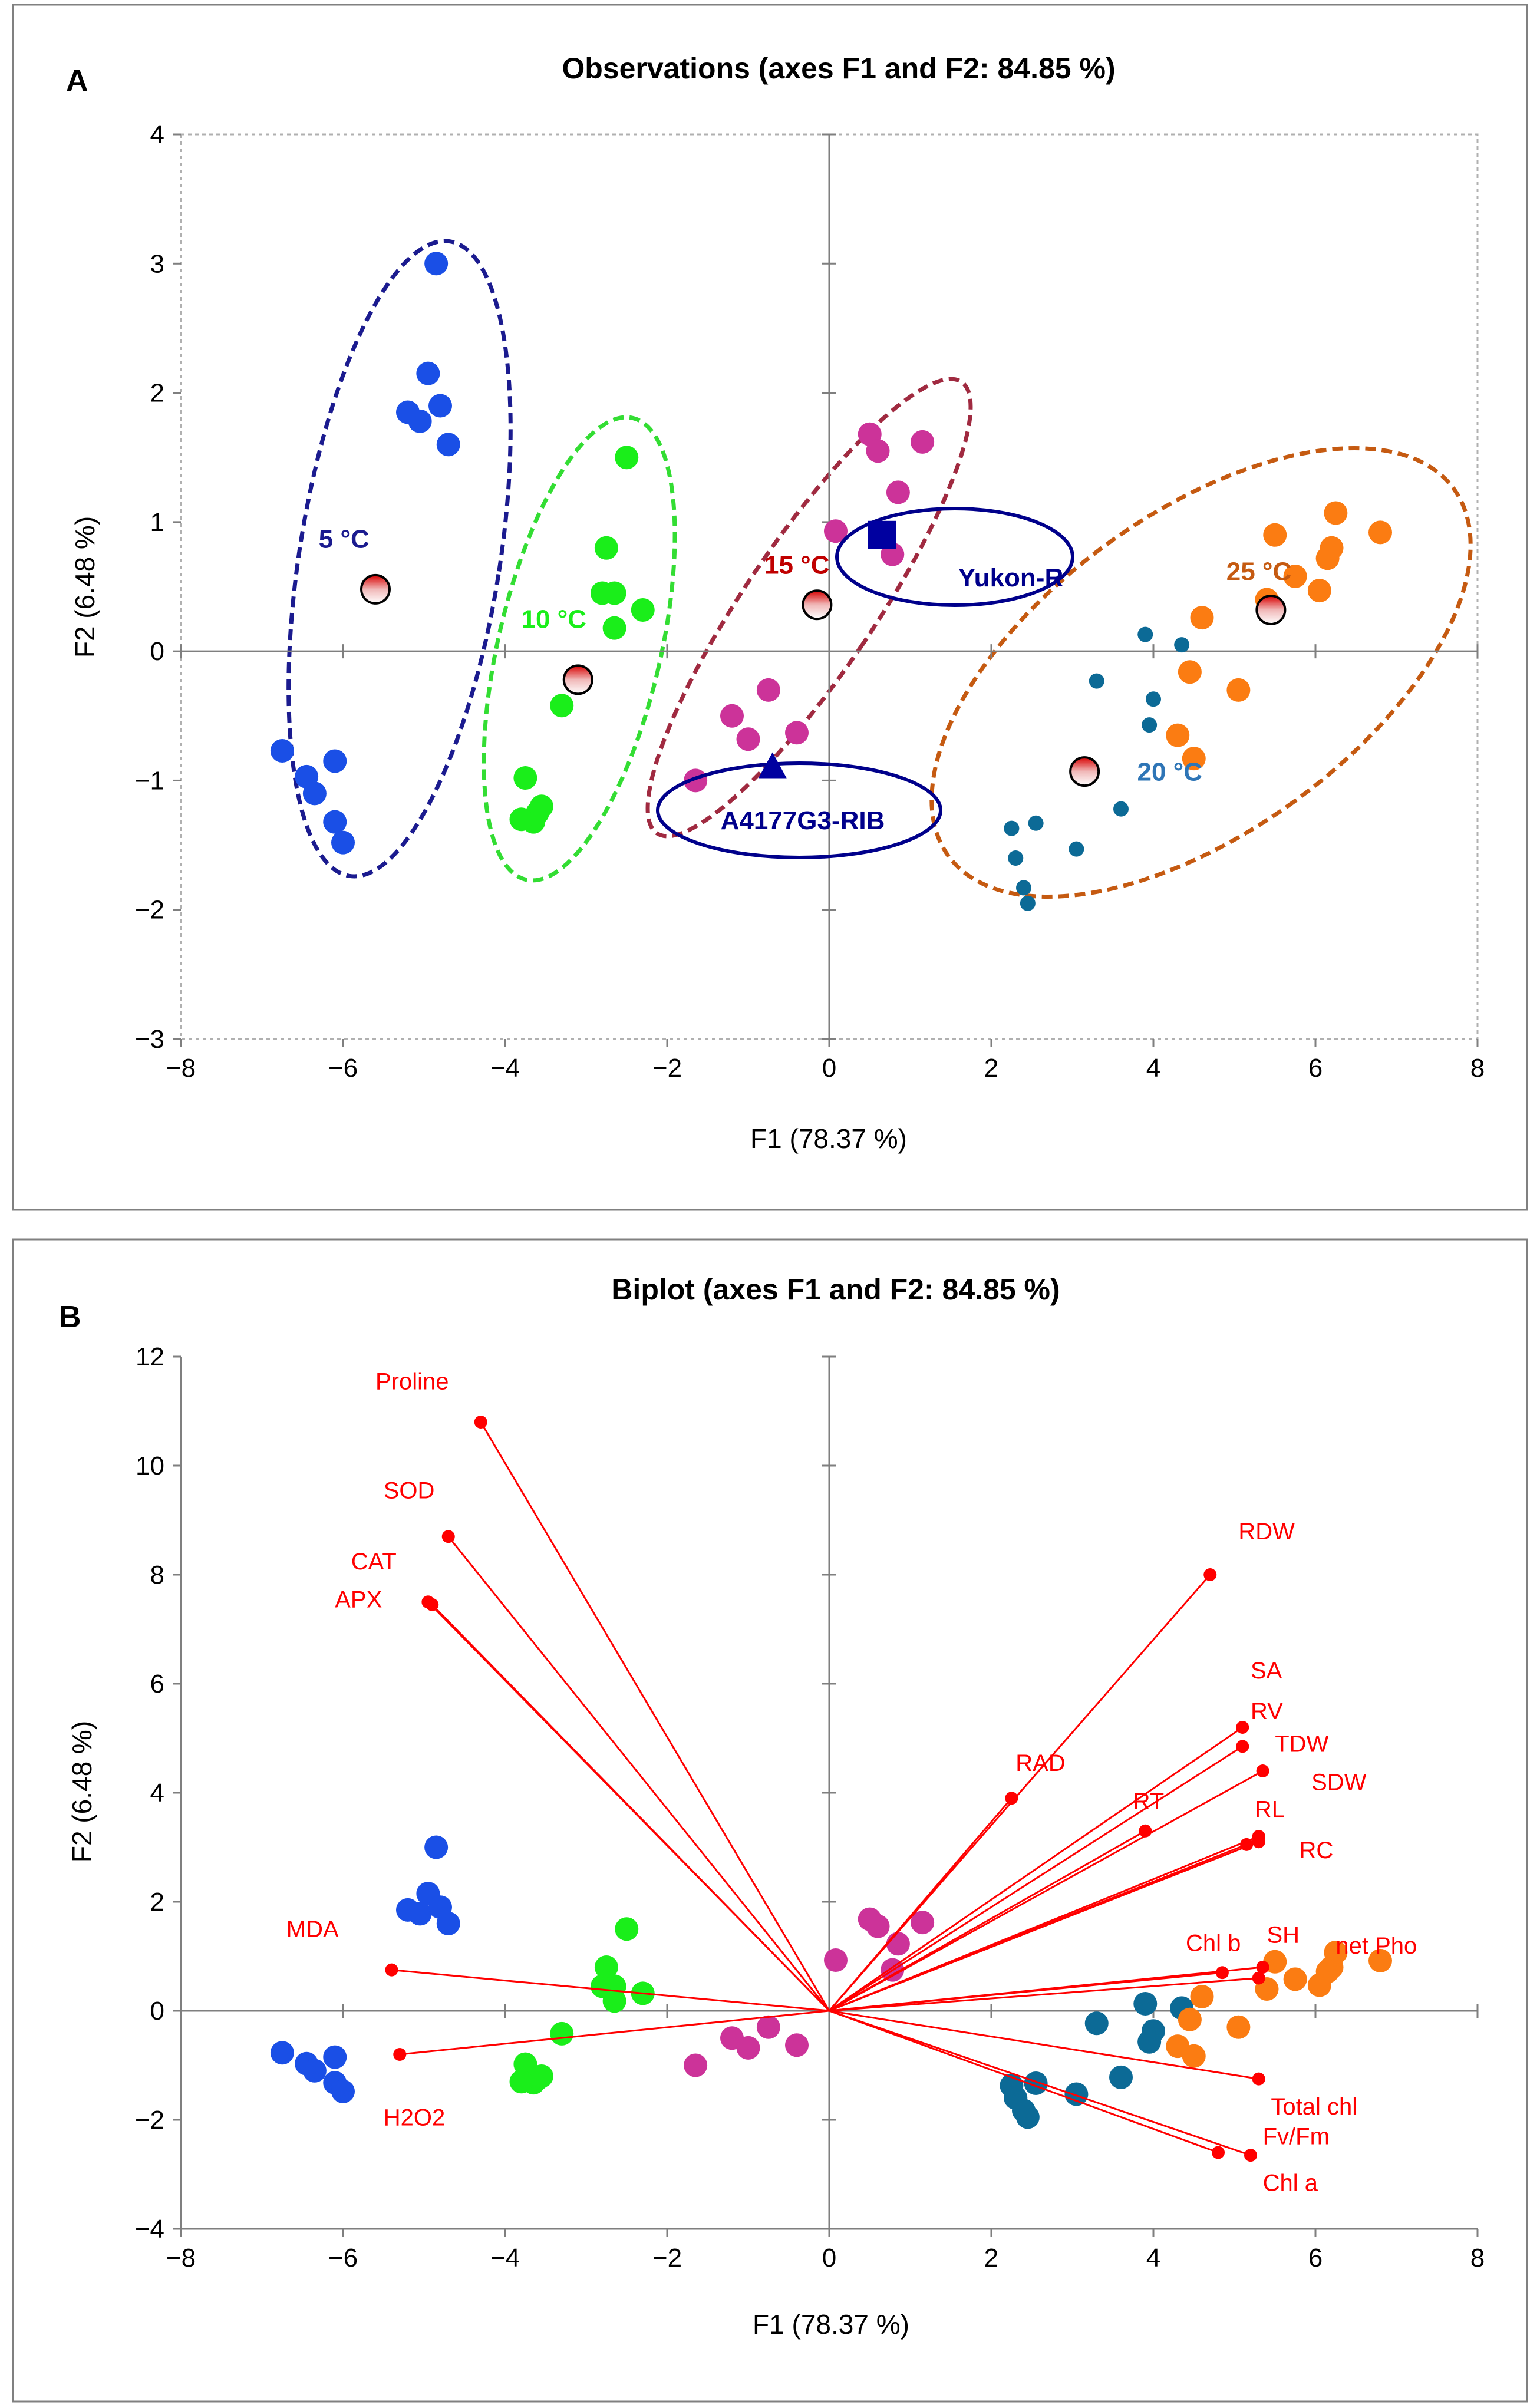  Describe the element at coordinates (77, 81) in the screenshot. I see `panel-a-letter: A` at that location.